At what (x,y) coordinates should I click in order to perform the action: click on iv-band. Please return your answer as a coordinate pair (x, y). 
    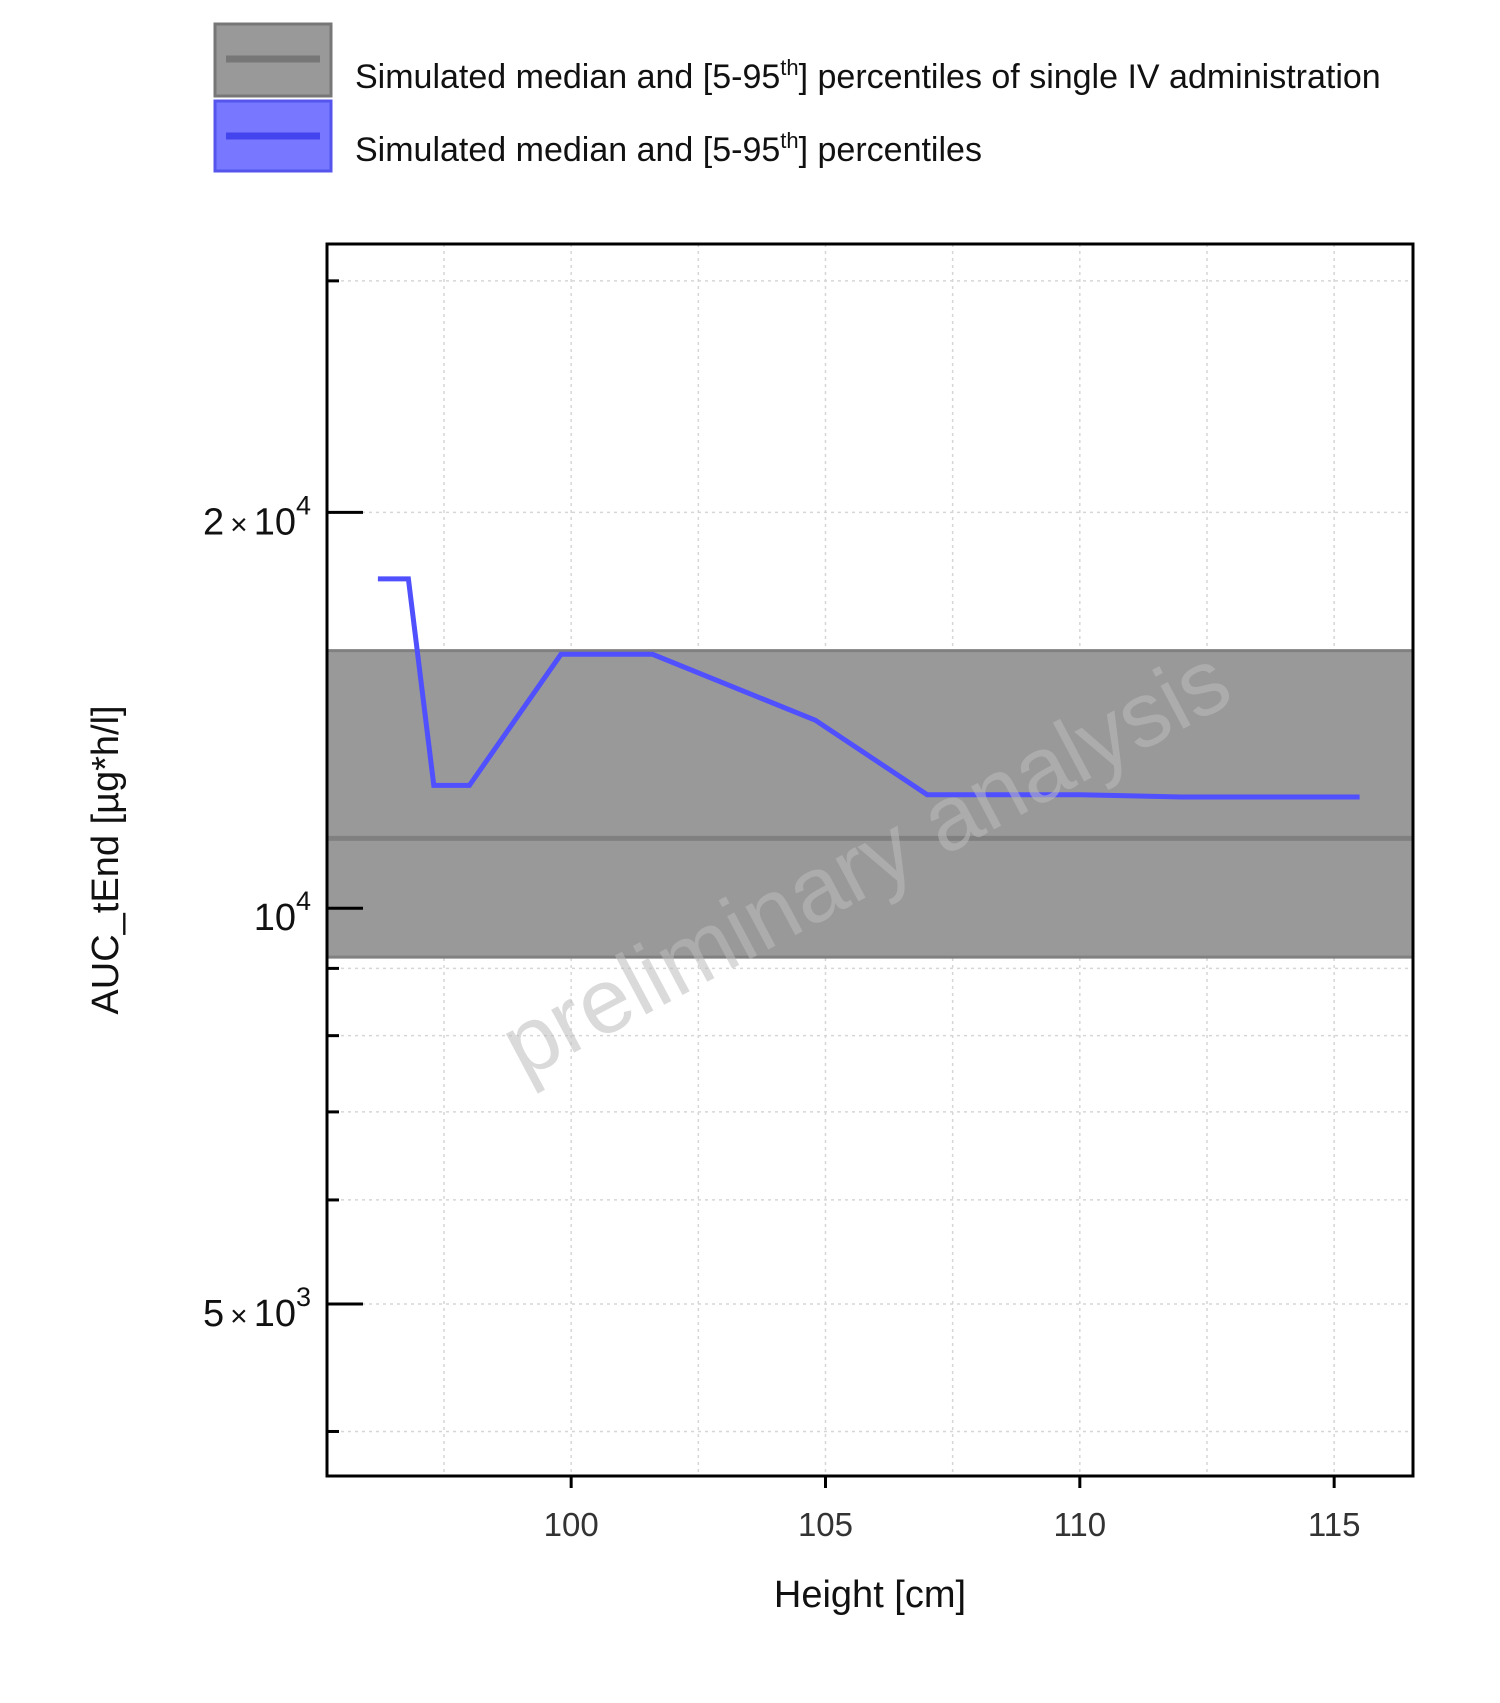
    Looking at the image, I should click on (870, 804).